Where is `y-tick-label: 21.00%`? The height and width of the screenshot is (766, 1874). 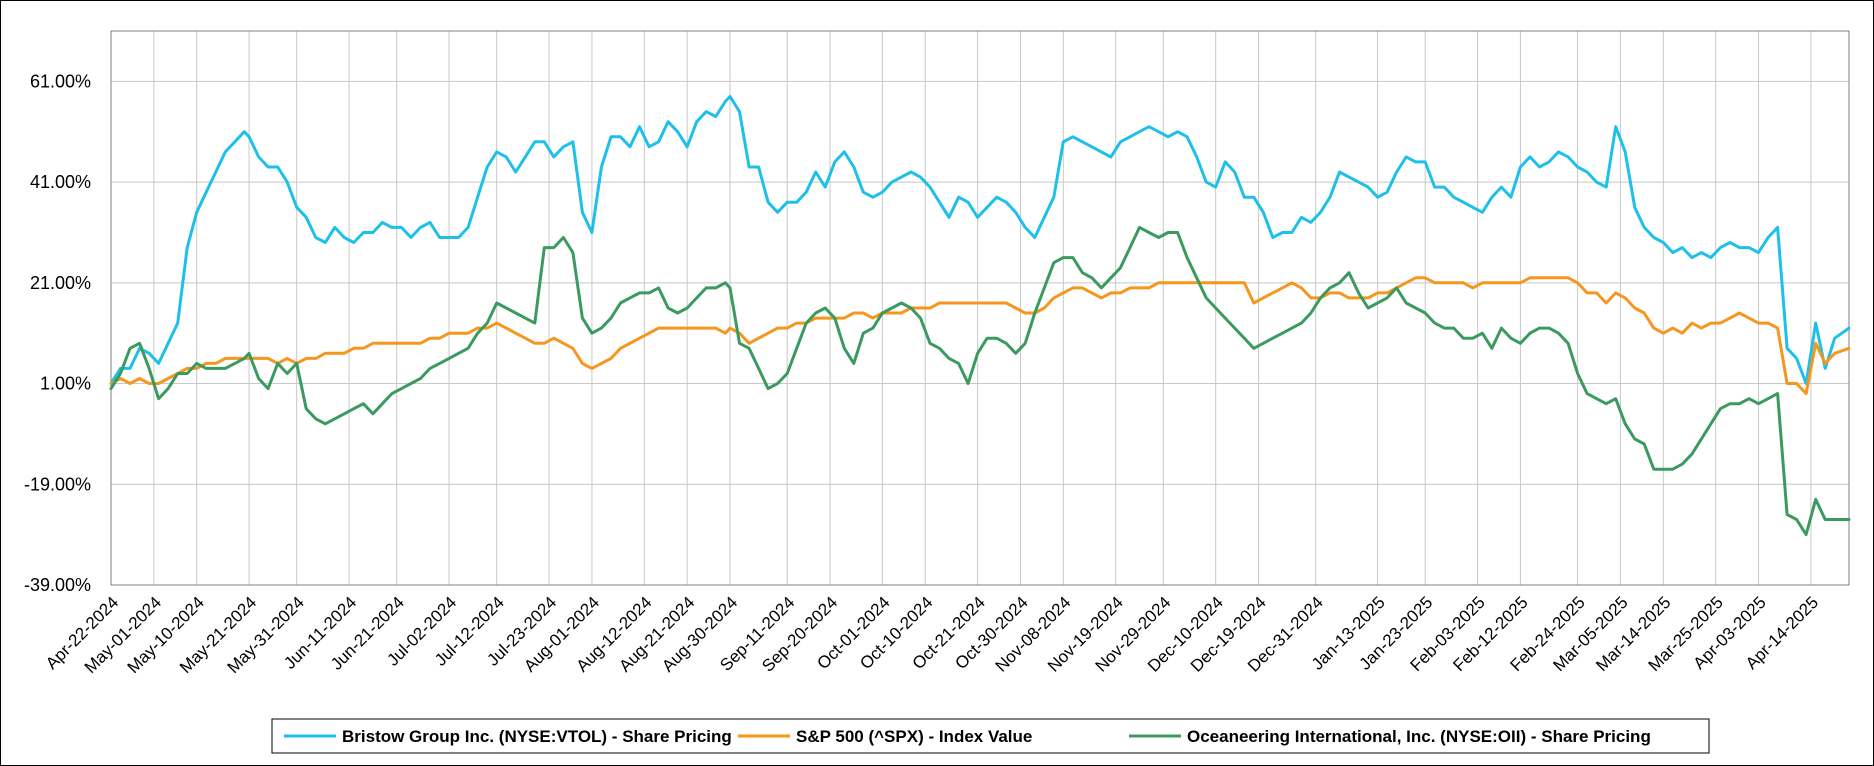
y-tick-label: 21.00% is located at coordinates (60, 283).